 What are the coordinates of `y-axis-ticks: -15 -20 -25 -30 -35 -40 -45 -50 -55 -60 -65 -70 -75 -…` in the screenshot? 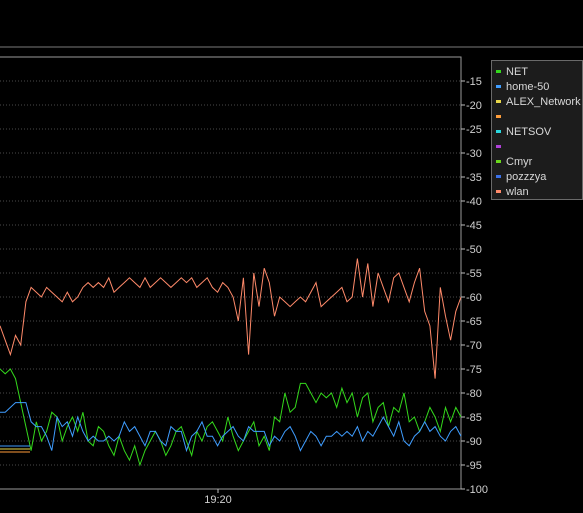 It's located at (474, 286).